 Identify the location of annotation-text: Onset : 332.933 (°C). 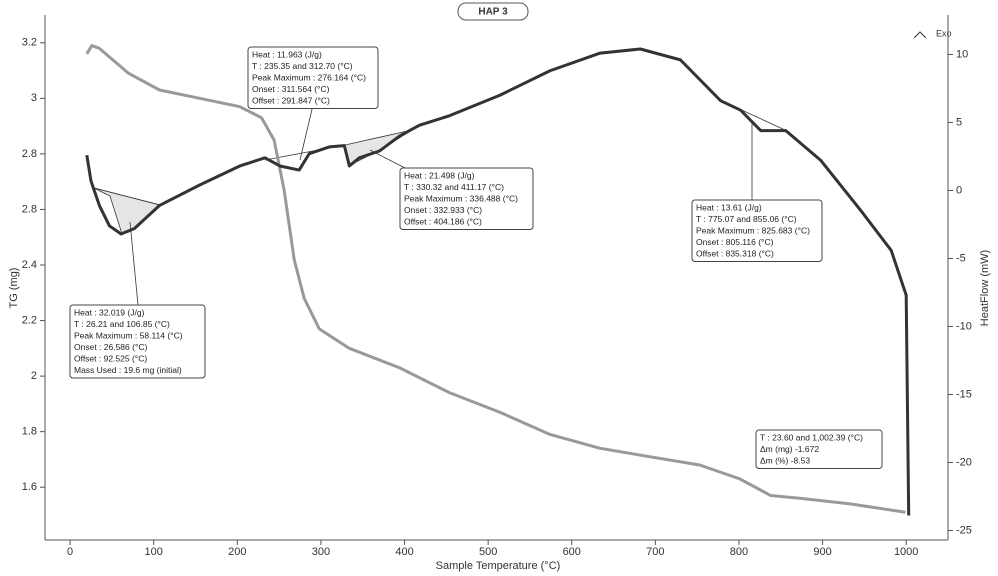
(443, 210).